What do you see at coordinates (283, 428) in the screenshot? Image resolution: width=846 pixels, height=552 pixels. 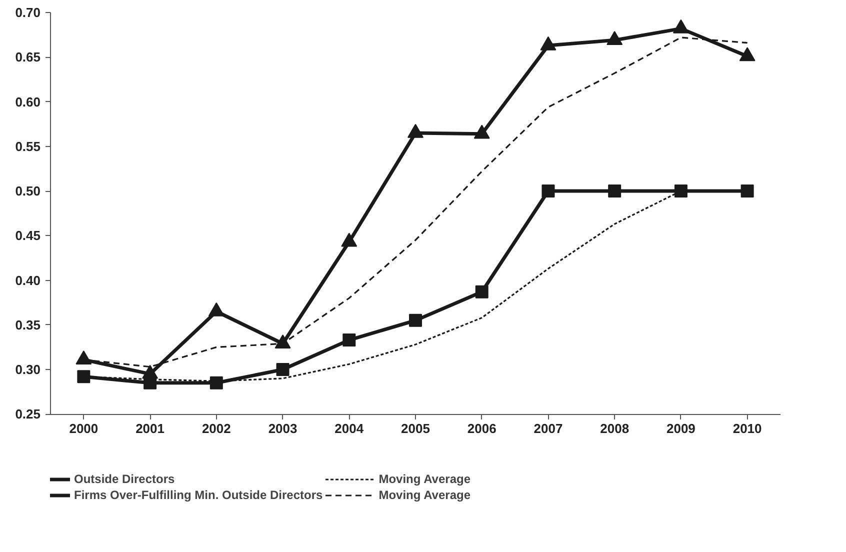 I see `x-tick-label: 2003` at bounding box center [283, 428].